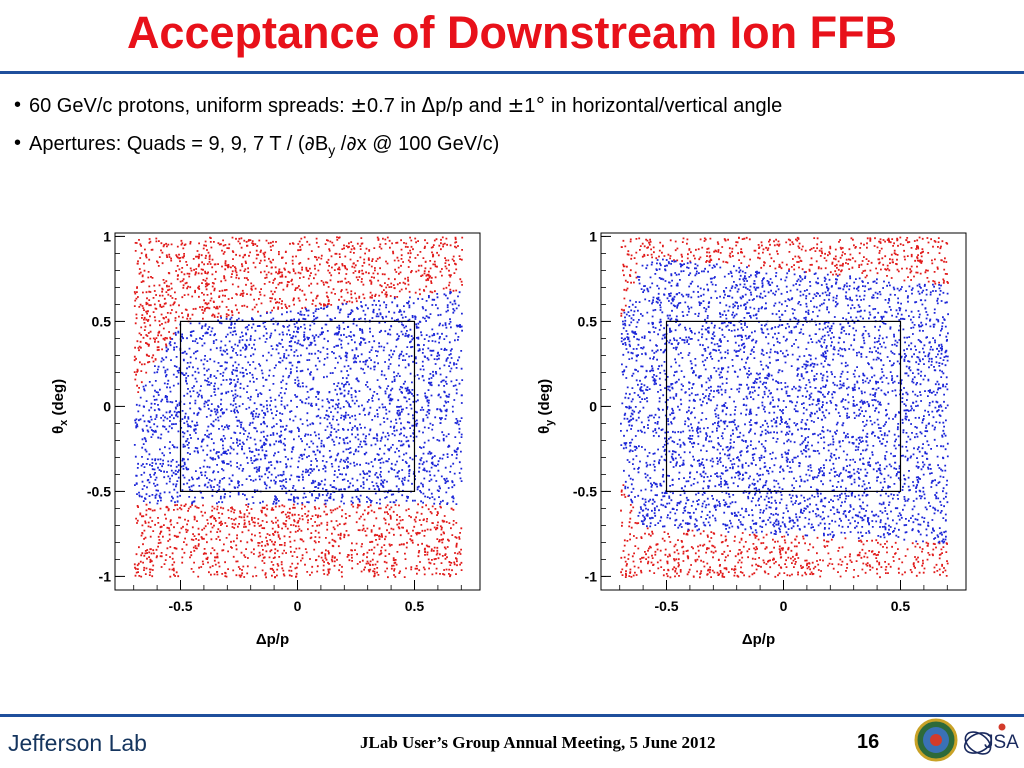  What do you see at coordinates (550, 422) in the screenshot?
I see `y-axis-label-subscript: y` at bounding box center [550, 422].